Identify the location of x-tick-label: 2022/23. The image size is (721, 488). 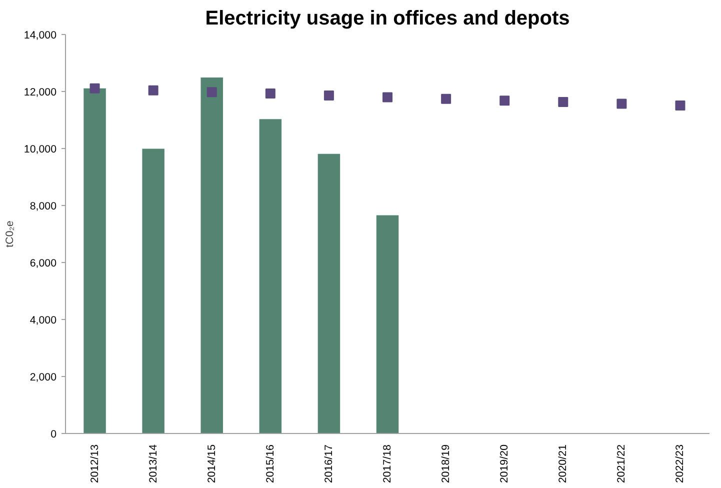
(680, 464).